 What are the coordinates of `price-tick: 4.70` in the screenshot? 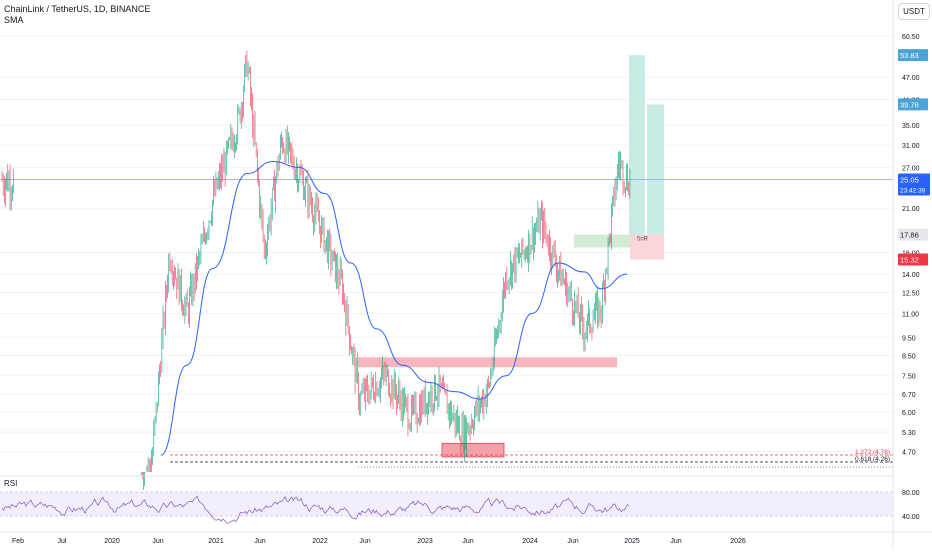 It's located at (909, 453).